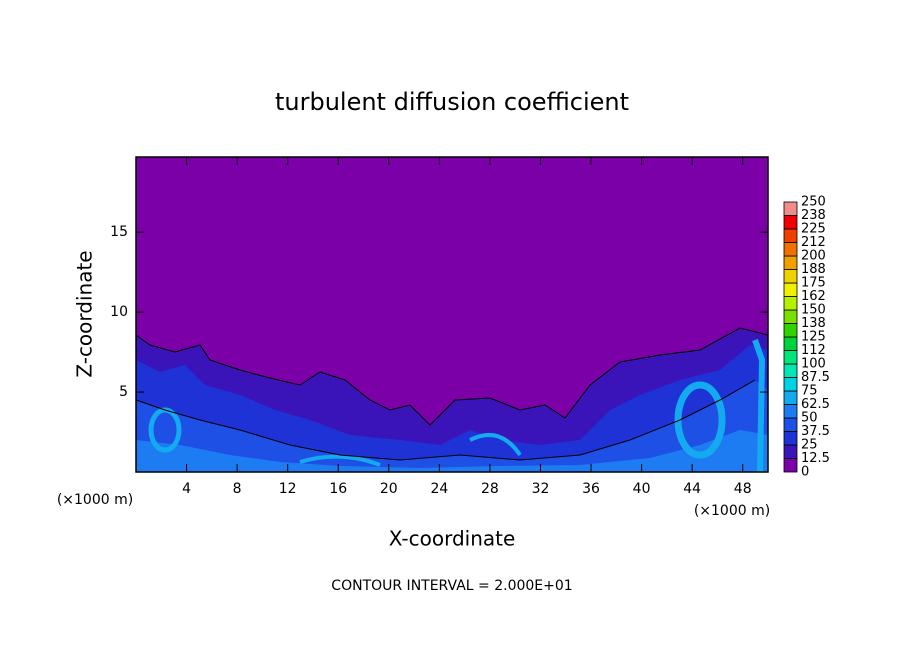 The height and width of the screenshot is (654, 904). Describe the element at coordinates (813, 323) in the screenshot. I see `colorbar-label: 138` at that location.